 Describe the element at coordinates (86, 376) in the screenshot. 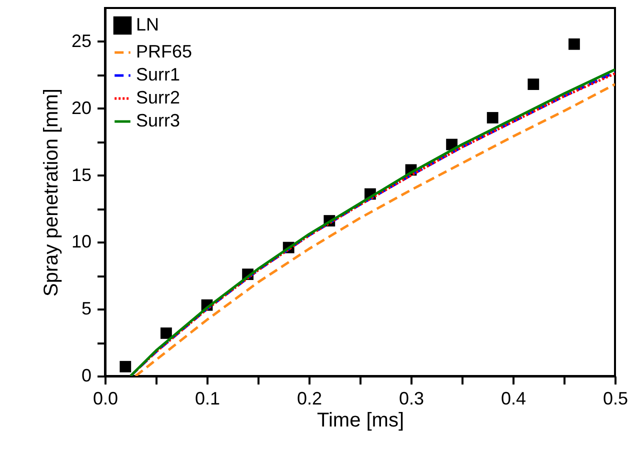

I see `y-tick-label: 0` at that location.